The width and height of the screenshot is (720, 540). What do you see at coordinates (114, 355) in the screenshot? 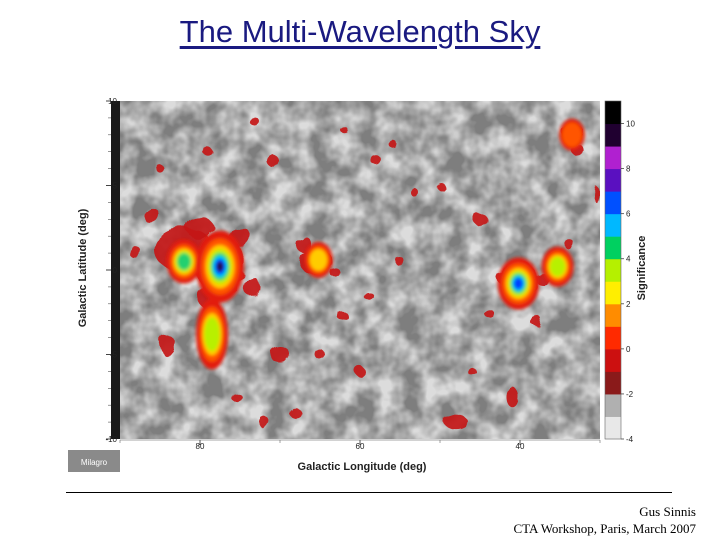
I see `y-tick-label: -5` at bounding box center [114, 355].